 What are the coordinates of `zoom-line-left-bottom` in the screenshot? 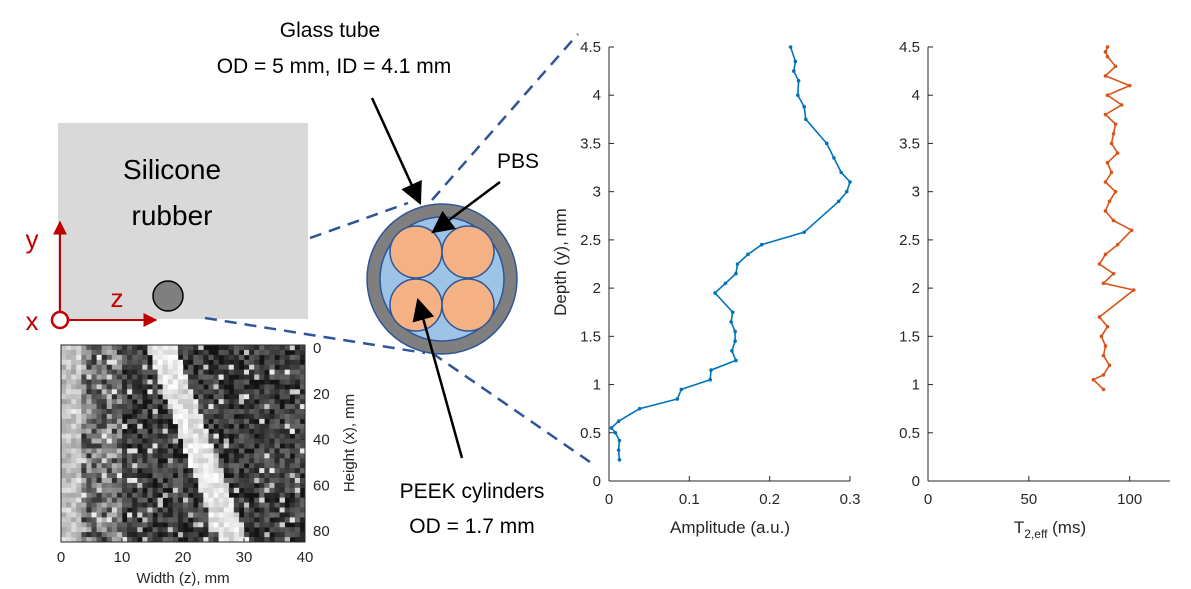 It's located at (315, 335).